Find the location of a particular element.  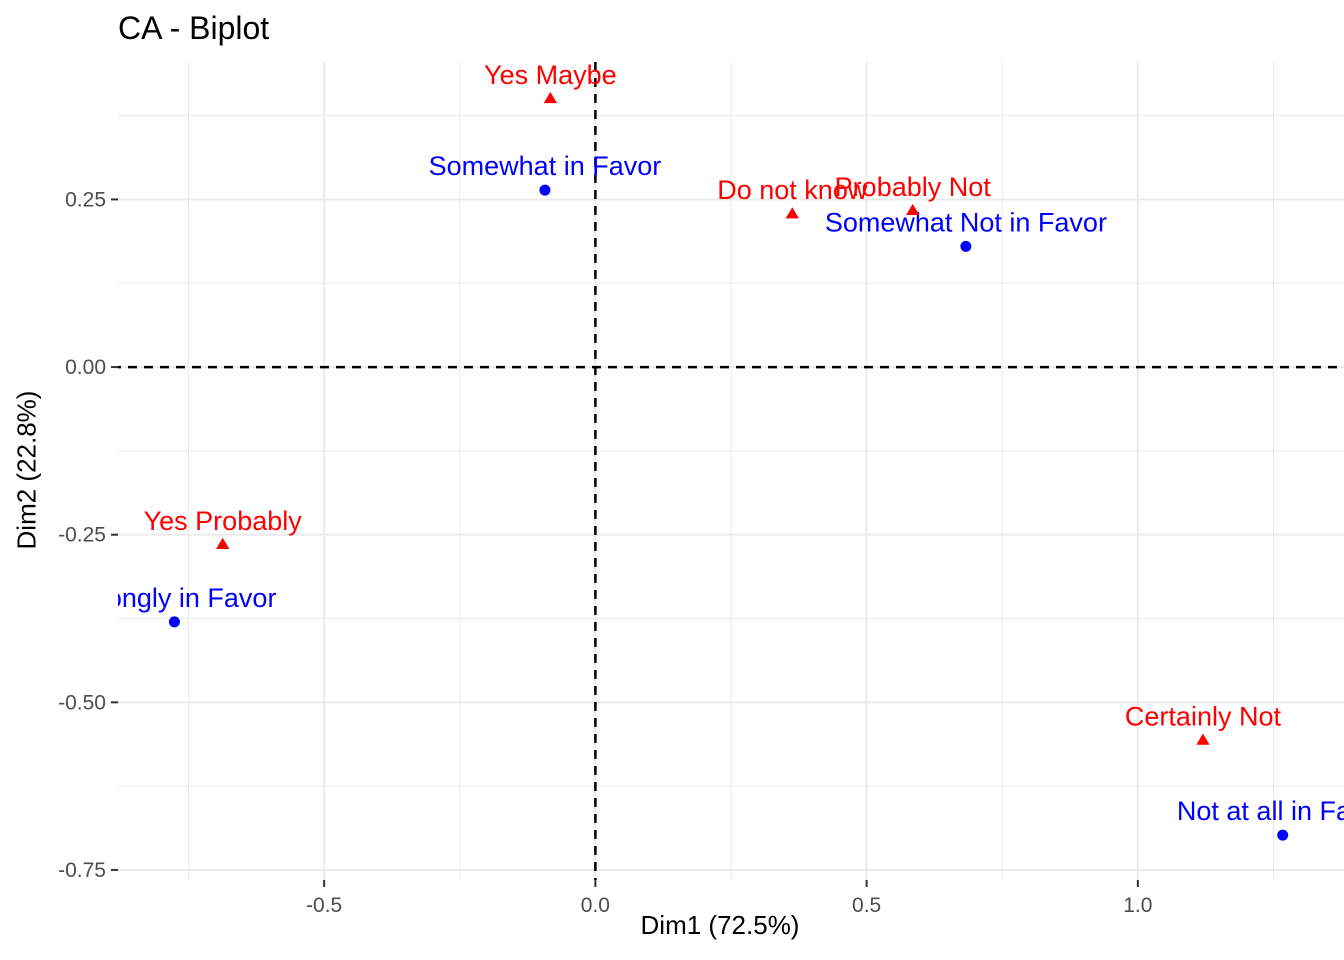

y-tick-label: 0.00 is located at coordinates (85, 367).